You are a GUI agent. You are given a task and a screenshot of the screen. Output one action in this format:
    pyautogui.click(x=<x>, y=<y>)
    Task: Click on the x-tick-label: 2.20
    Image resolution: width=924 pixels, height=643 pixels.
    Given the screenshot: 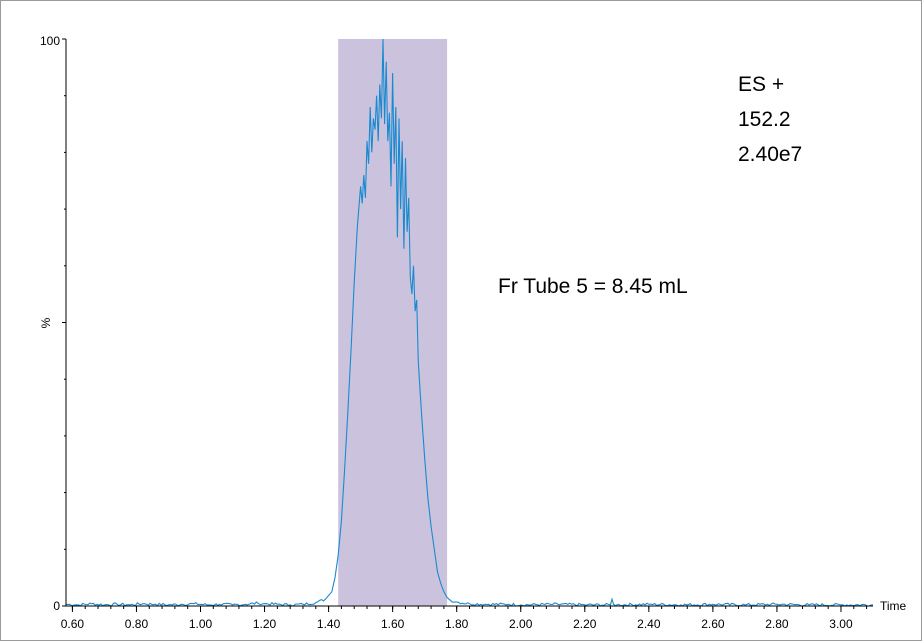 What is the action you would take?
    pyautogui.click(x=585, y=624)
    